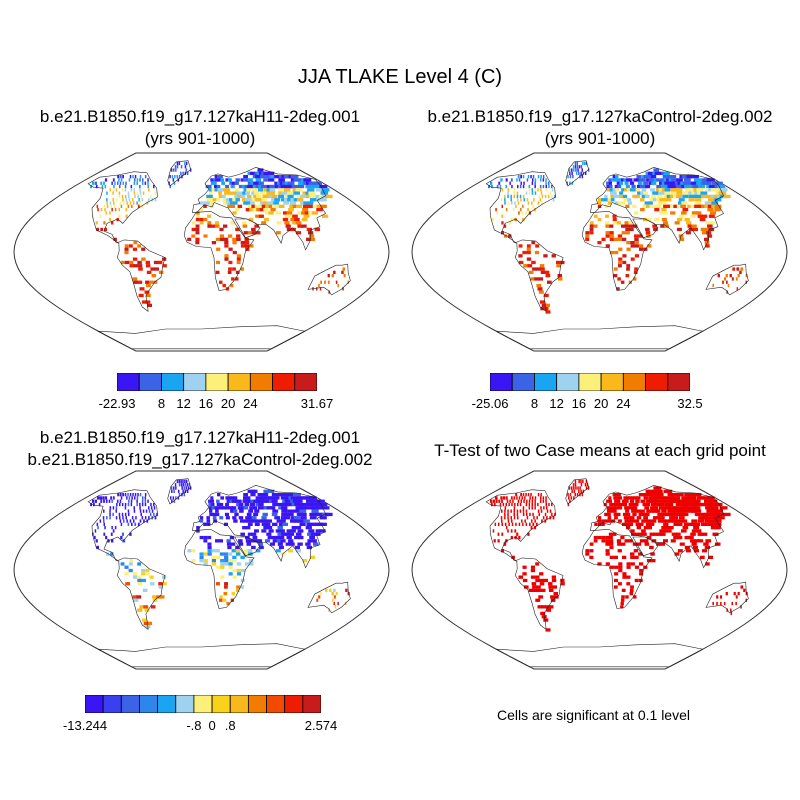  Describe the element at coordinates (200, 138) in the screenshot. I see `panel1-title-line2: (yrs 901-1000)` at that location.